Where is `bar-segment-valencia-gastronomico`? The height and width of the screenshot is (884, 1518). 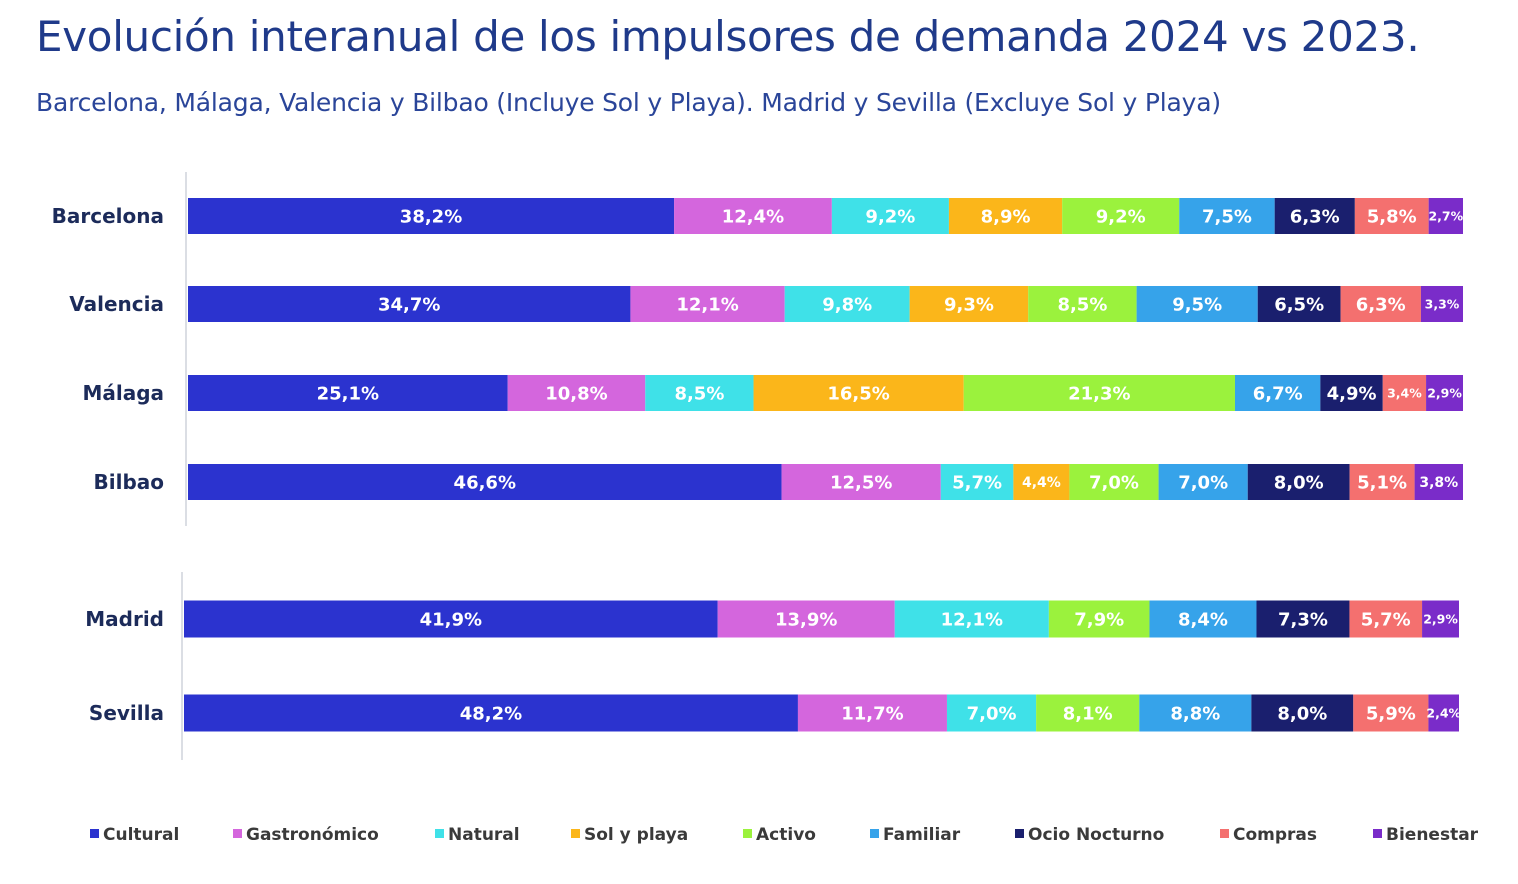 bar-segment-valencia-gastronomico is located at coordinates (707, 304).